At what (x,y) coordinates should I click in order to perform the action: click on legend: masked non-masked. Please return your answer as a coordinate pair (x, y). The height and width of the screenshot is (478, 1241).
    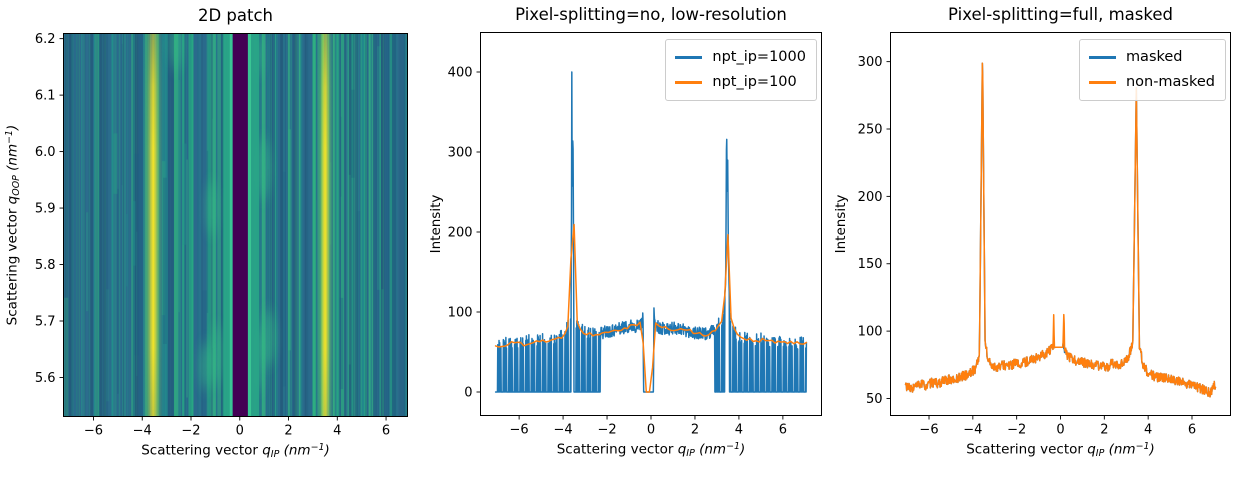
    Looking at the image, I should click on (1152, 70).